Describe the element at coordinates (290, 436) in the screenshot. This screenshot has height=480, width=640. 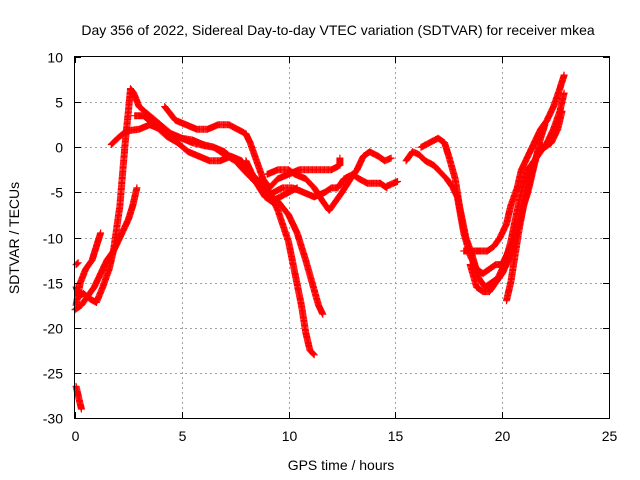
I see `x-tick-label: 10` at that location.